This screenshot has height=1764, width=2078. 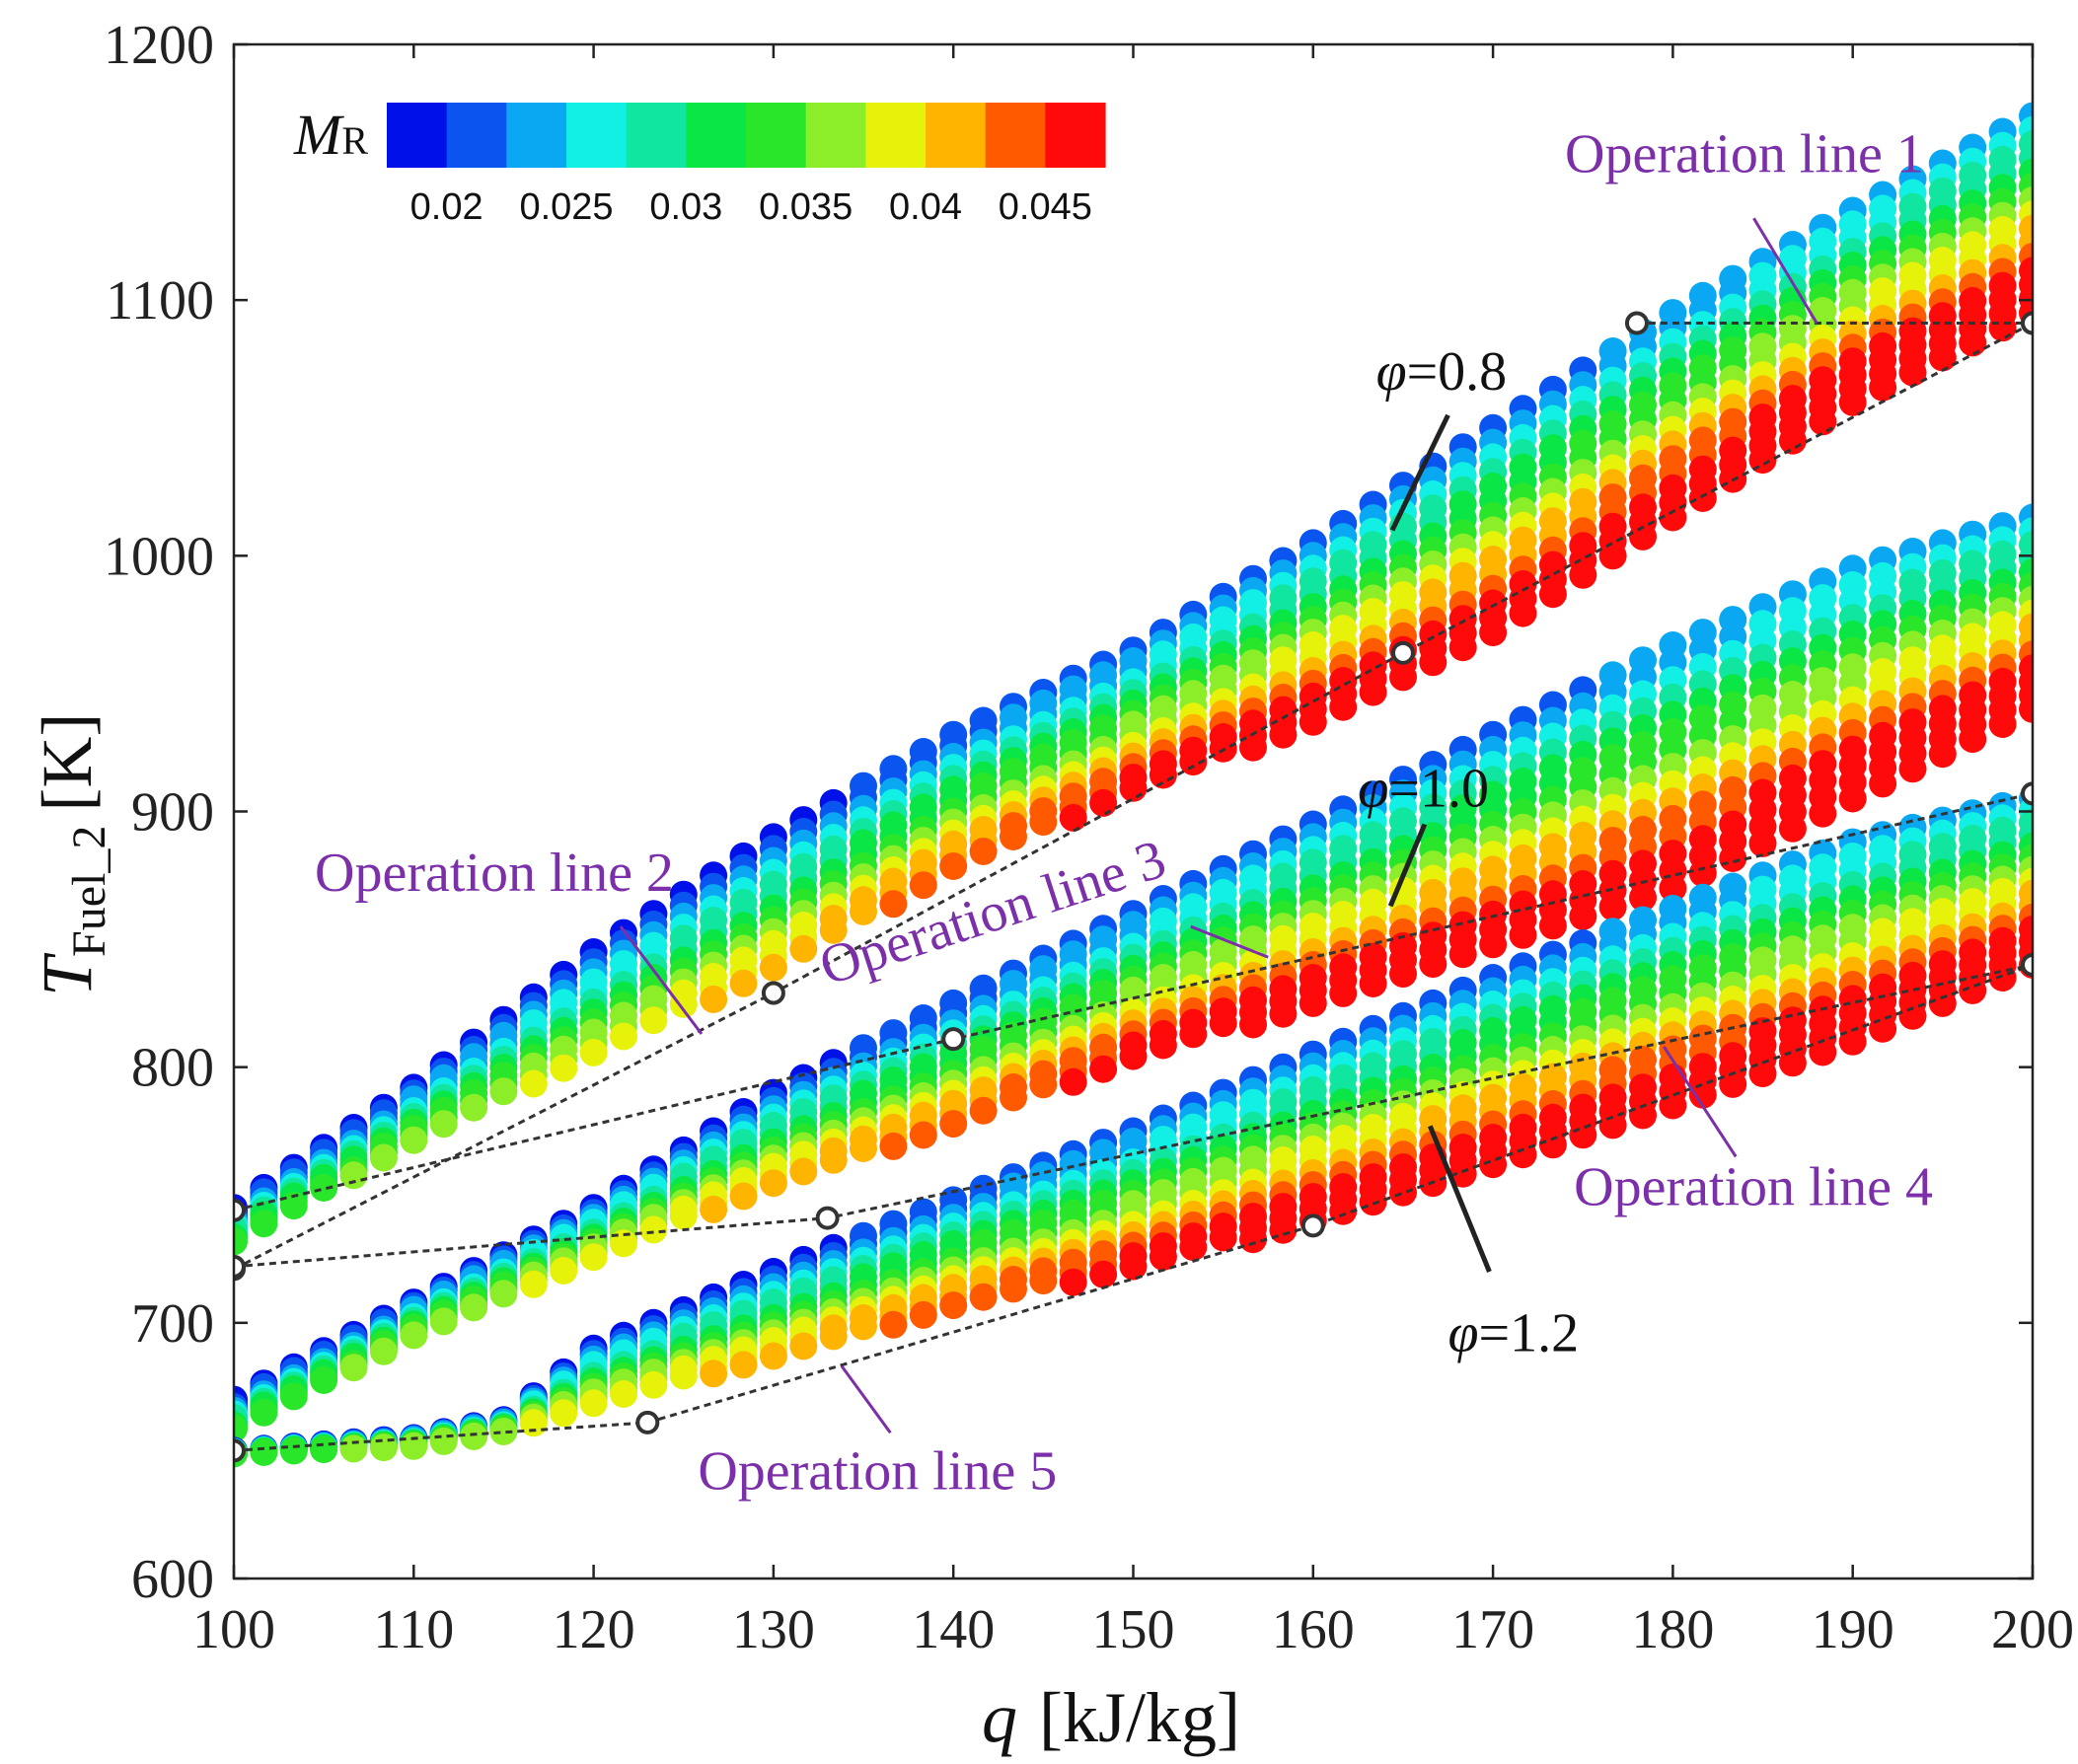 What do you see at coordinates (773, 1629) in the screenshot?
I see `x-tick-label: 130` at bounding box center [773, 1629].